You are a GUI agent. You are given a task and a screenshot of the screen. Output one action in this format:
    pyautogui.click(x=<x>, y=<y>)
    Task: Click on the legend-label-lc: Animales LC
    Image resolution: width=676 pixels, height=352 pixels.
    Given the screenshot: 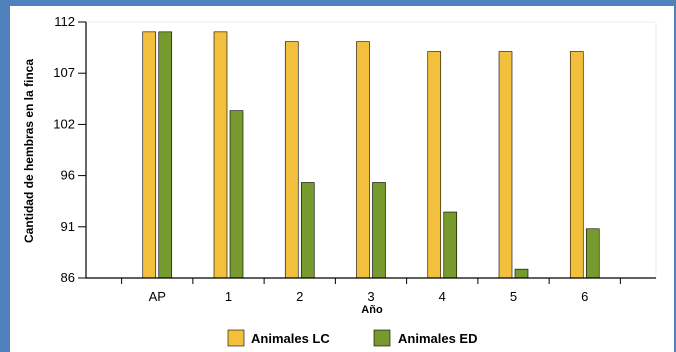 What is the action you would take?
    pyautogui.click(x=290, y=338)
    